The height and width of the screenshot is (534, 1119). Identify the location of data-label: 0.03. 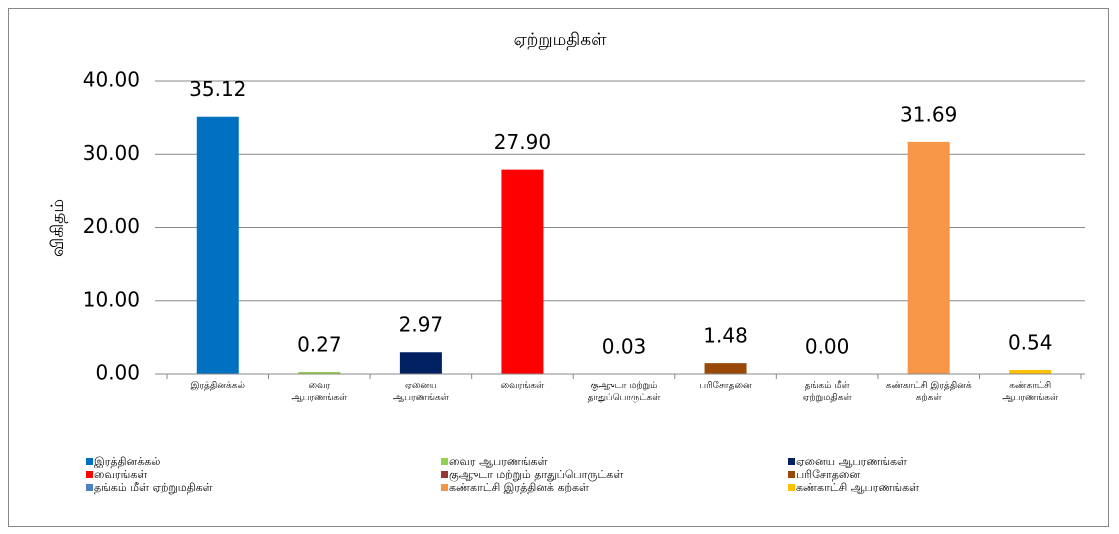
(624, 346).